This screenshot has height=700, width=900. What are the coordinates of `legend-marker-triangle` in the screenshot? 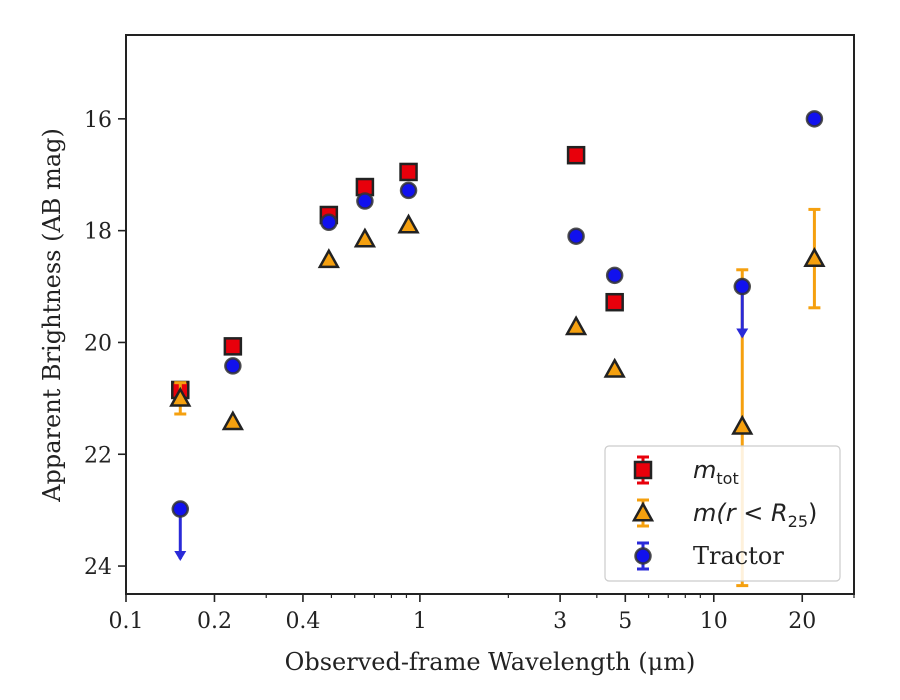 It's located at (643, 511).